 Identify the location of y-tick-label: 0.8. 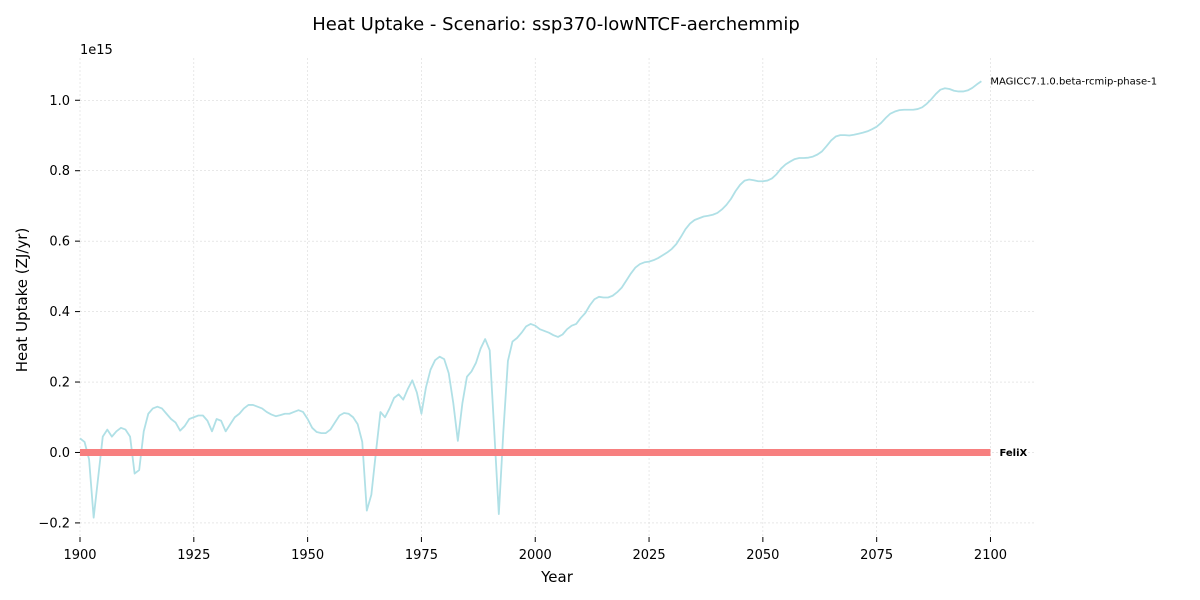
(59, 171).